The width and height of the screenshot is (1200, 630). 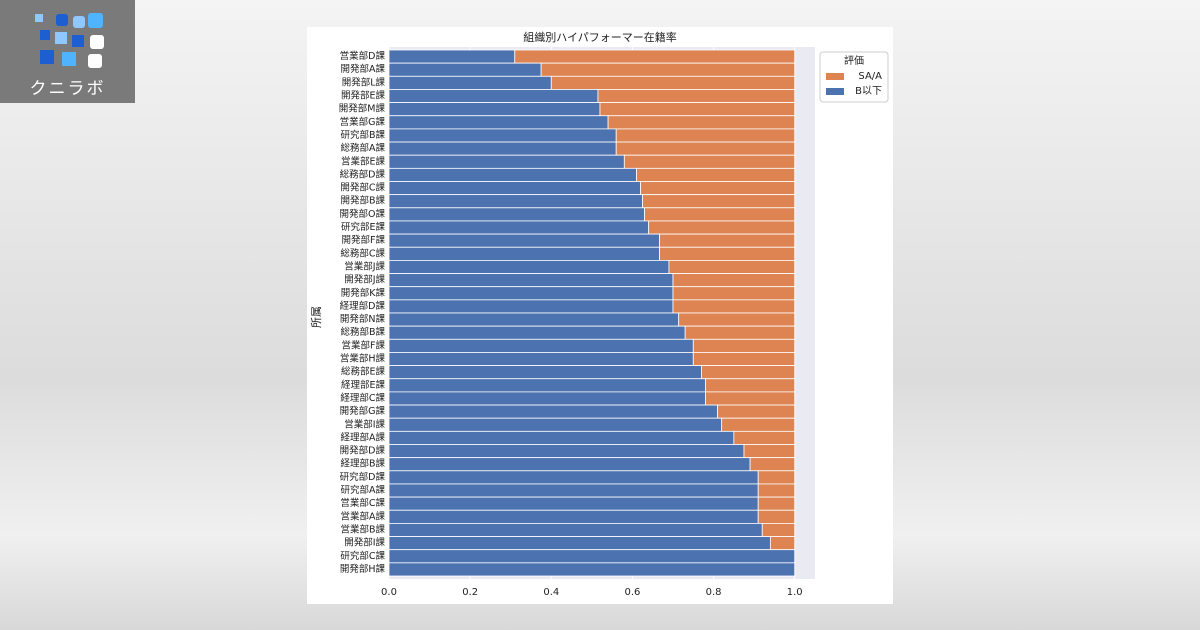 I want to click on y-tick-label: 研究部C課, so click(x=362, y=556).